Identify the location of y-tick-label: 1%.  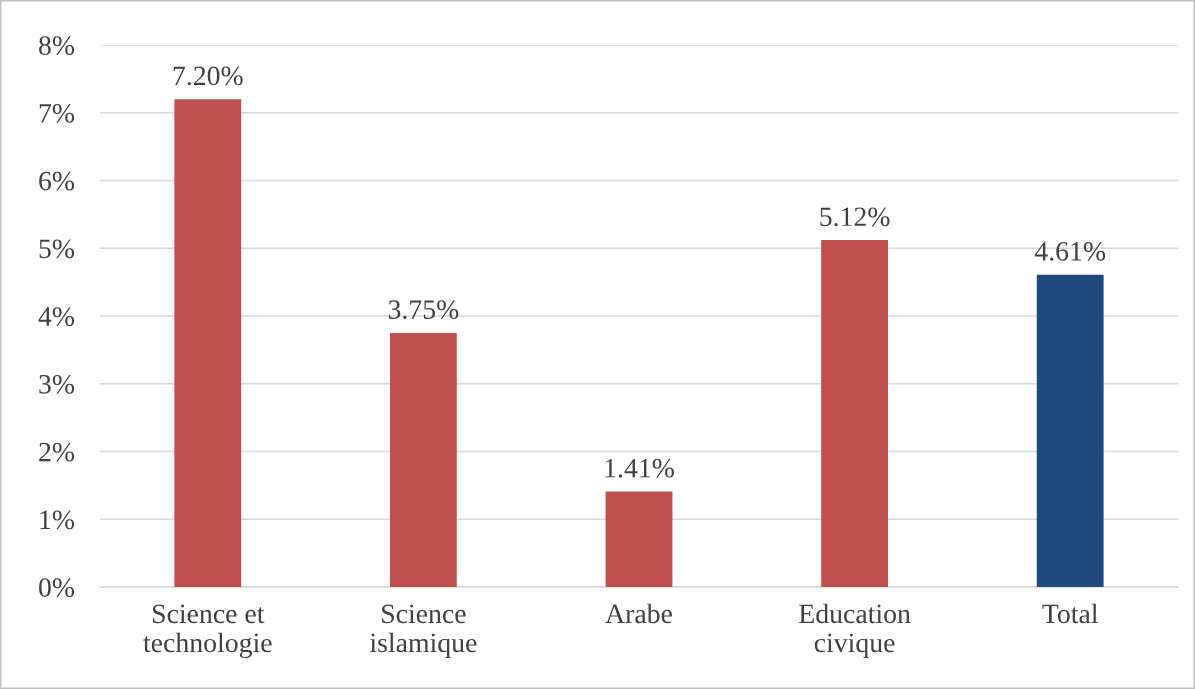
(57, 520).